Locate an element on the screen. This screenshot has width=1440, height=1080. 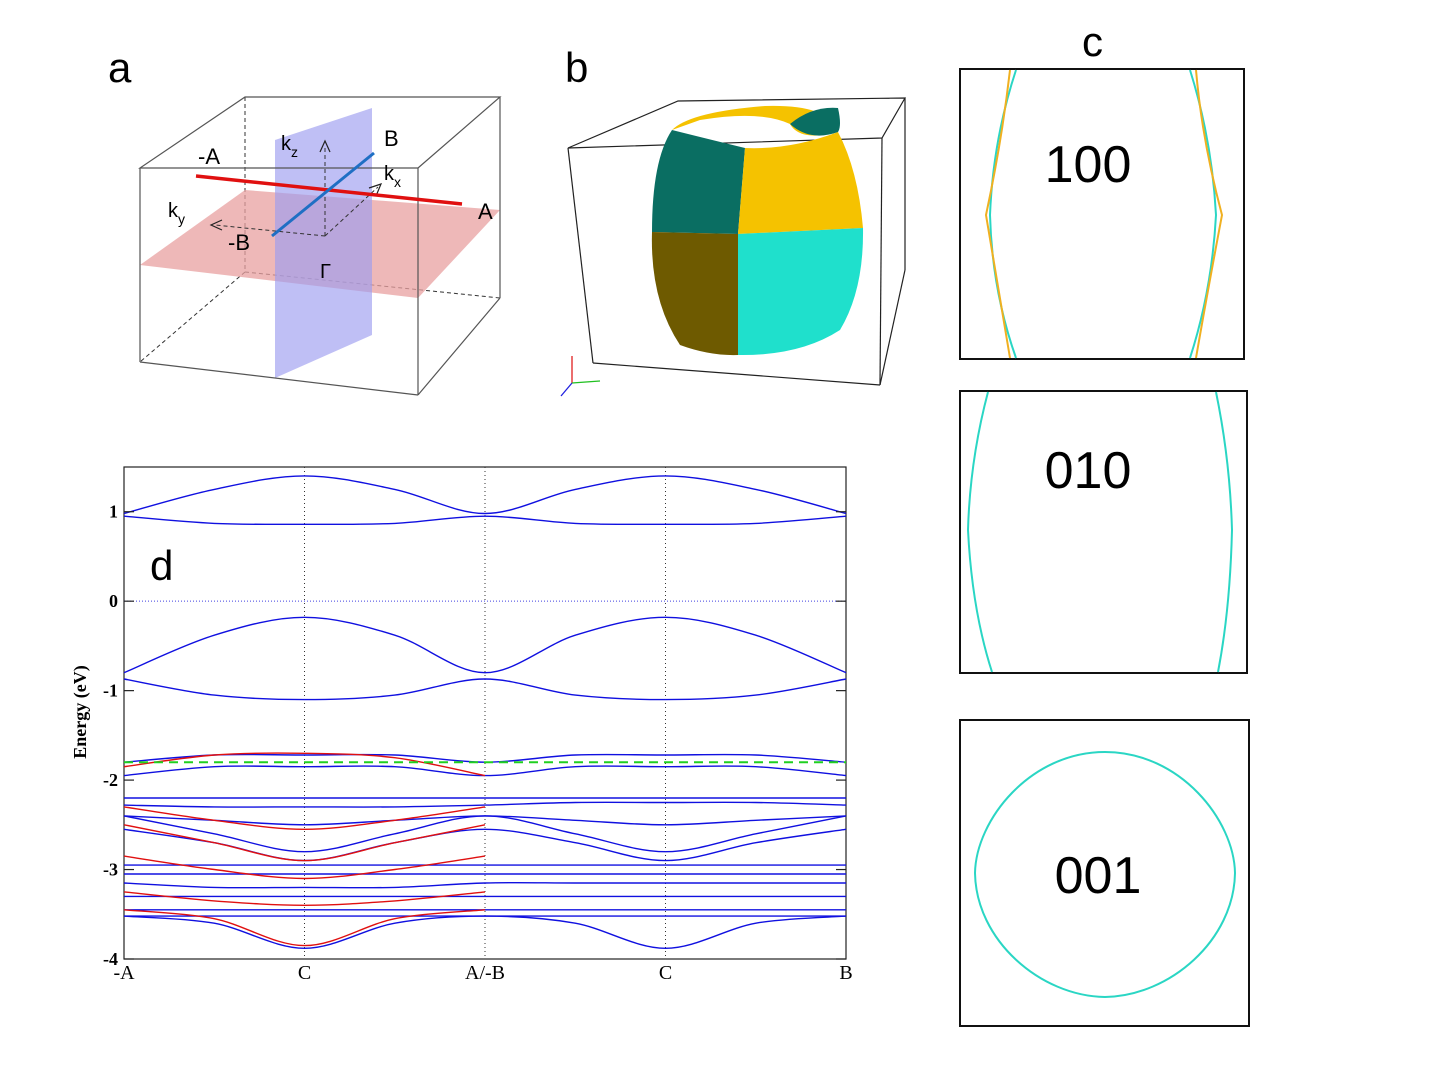
label-minus-b: -B is located at coordinates (239, 242).